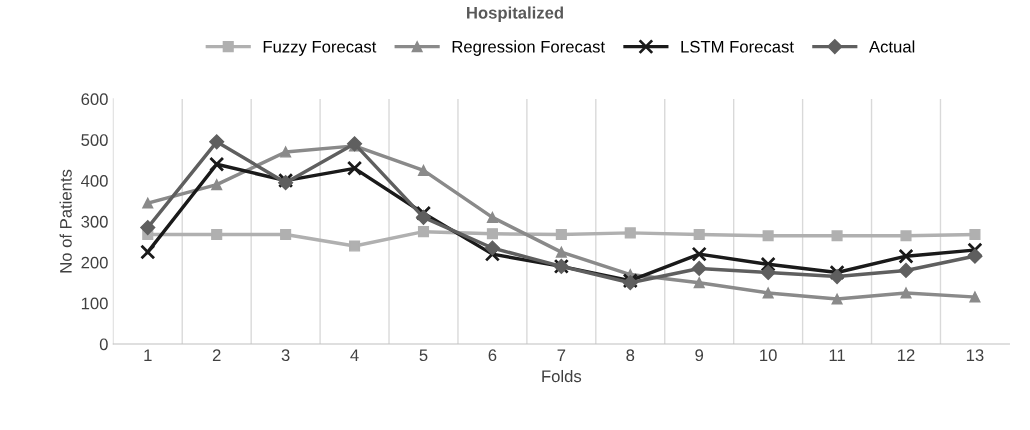  Describe the element at coordinates (562, 376) in the screenshot. I see `x-axis-title: Folds` at that location.